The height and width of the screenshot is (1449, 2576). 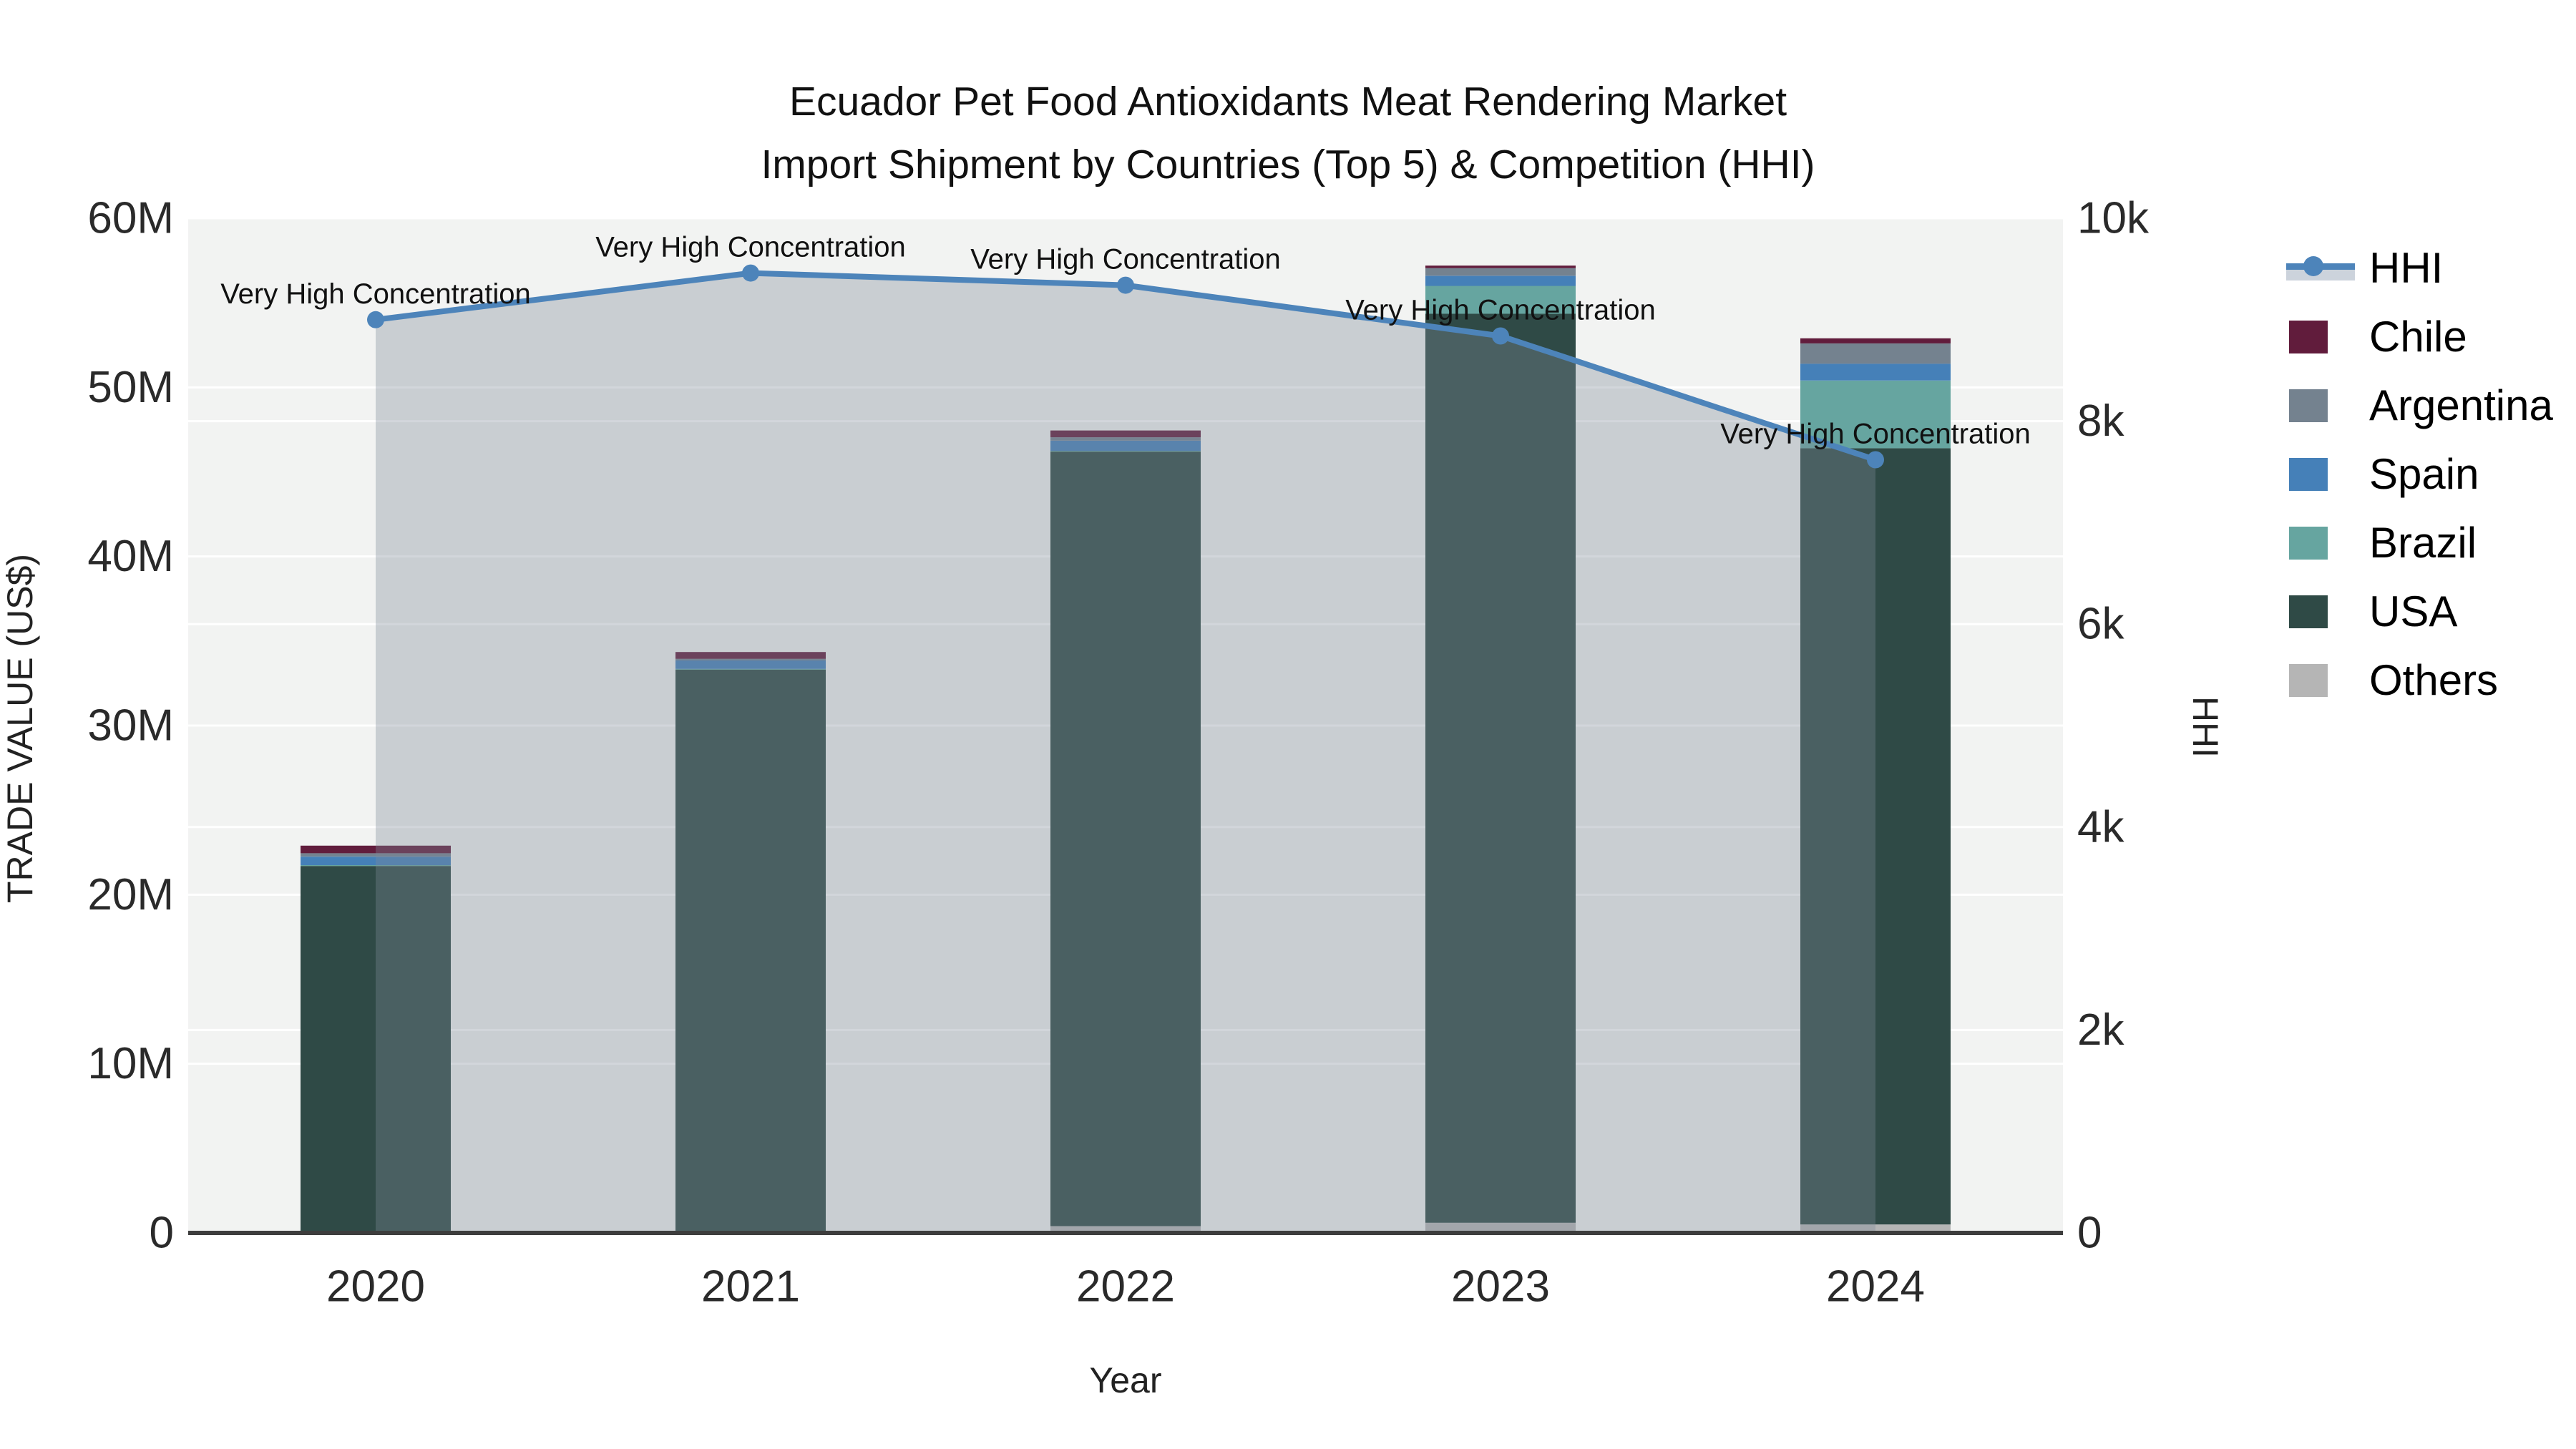 What do you see at coordinates (2100, 624) in the screenshot?
I see `y-right-tick-6k: 6k` at bounding box center [2100, 624].